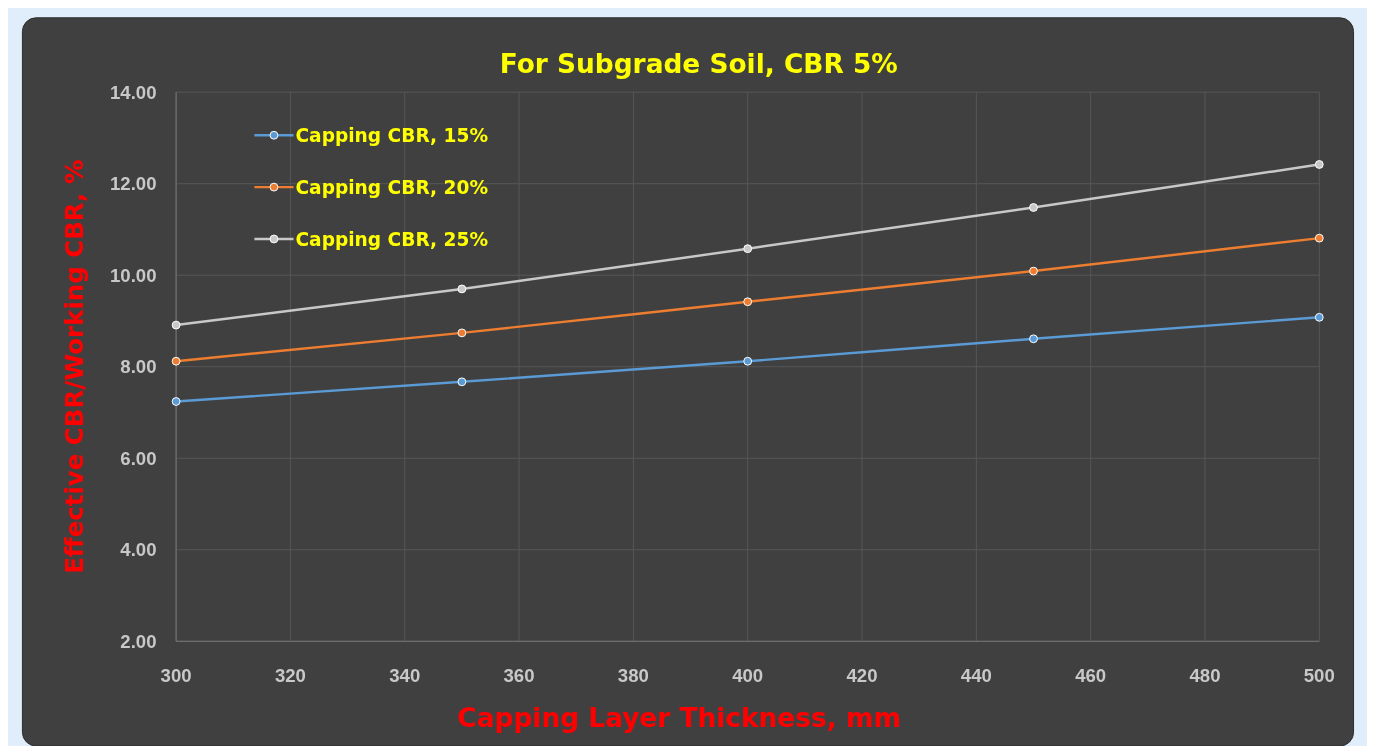 Image resolution: width=1375 pixels, height=754 pixels. Describe the element at coordinates (862, 676) in the screenshot. I see `x-tick-label: 420` at that location.